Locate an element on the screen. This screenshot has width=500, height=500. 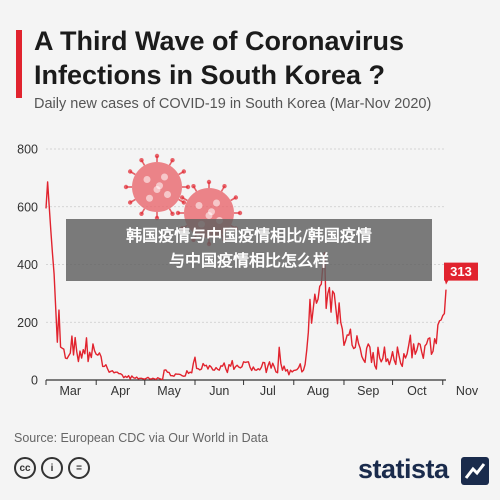
y-tick-label: 0 is located at coordinates (34, 381).